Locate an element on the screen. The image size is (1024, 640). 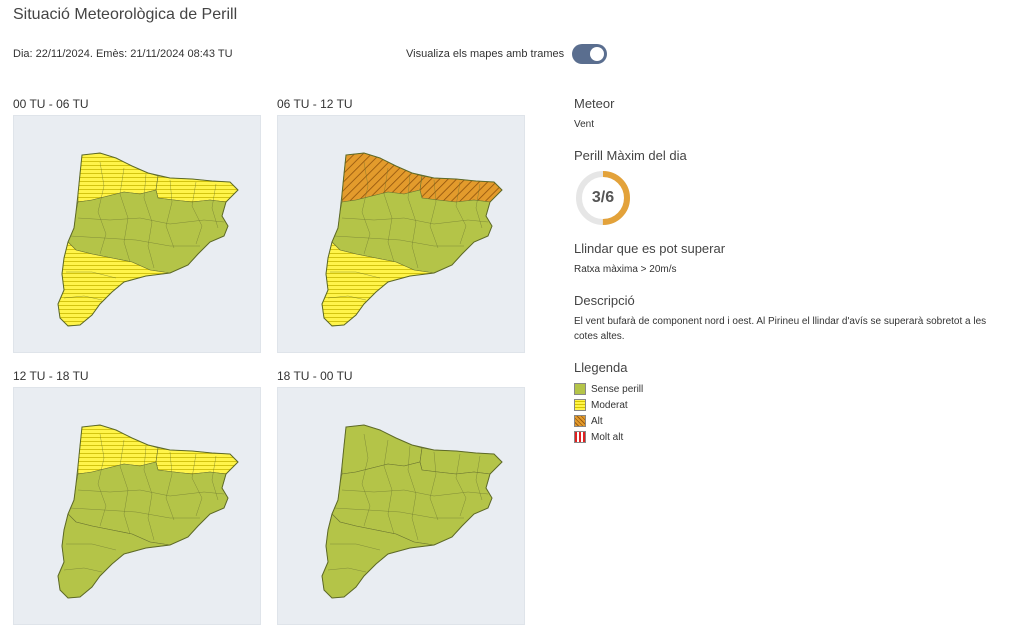
map-panel-2: 06 TU - 12 TU is located at coordinates (401, 225).